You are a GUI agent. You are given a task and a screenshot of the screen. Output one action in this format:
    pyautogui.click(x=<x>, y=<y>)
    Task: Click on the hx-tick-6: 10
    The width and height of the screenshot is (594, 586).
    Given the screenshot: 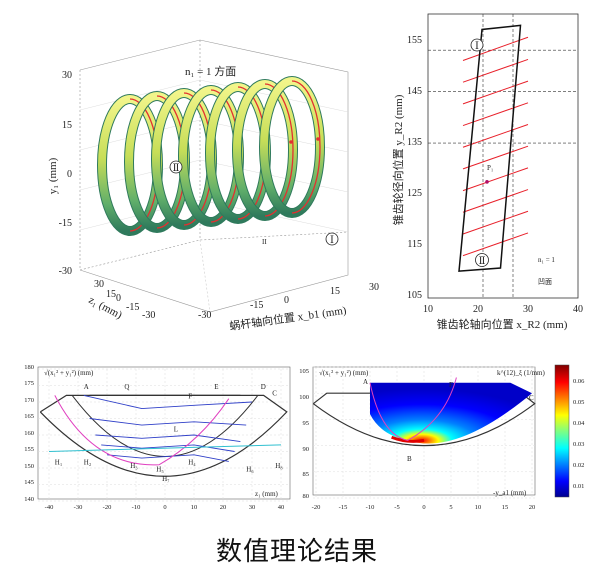 What is the action you would take?
    pyautogui.click(x=478, y=507)
    